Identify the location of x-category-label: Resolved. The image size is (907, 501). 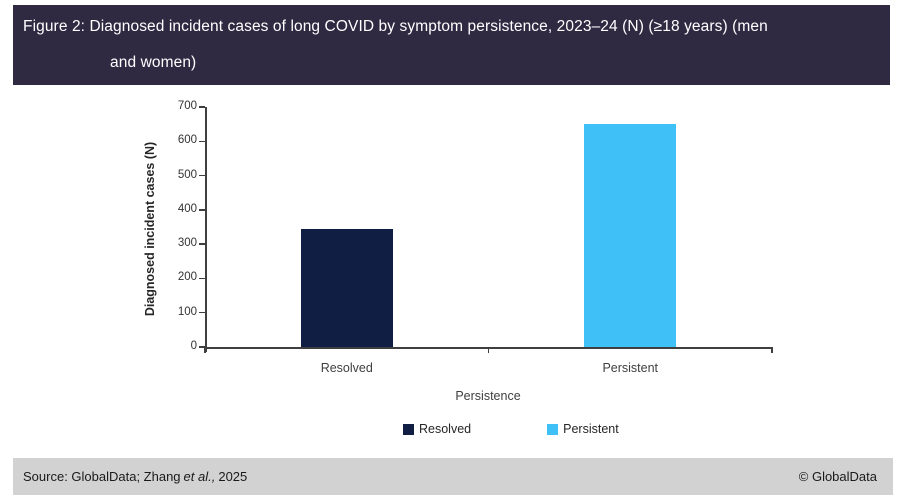
(346, 368).